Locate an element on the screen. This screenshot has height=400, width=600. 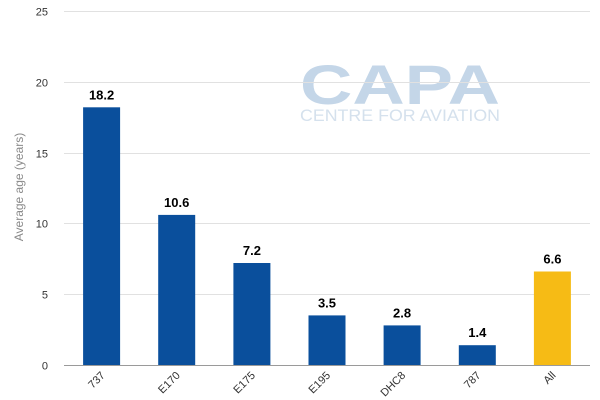
data-label-e170: 10.6 is located at coordinates (176, 202).